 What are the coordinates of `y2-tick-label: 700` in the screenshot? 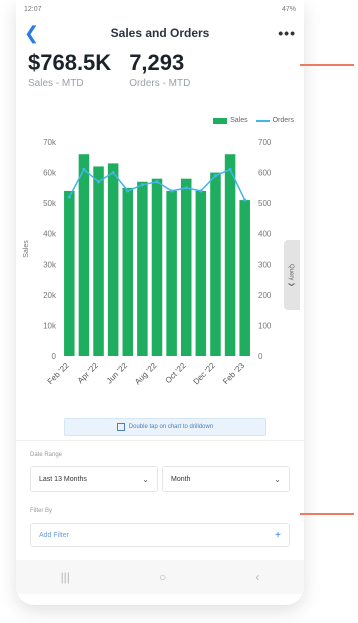 It's located at (265, 142).